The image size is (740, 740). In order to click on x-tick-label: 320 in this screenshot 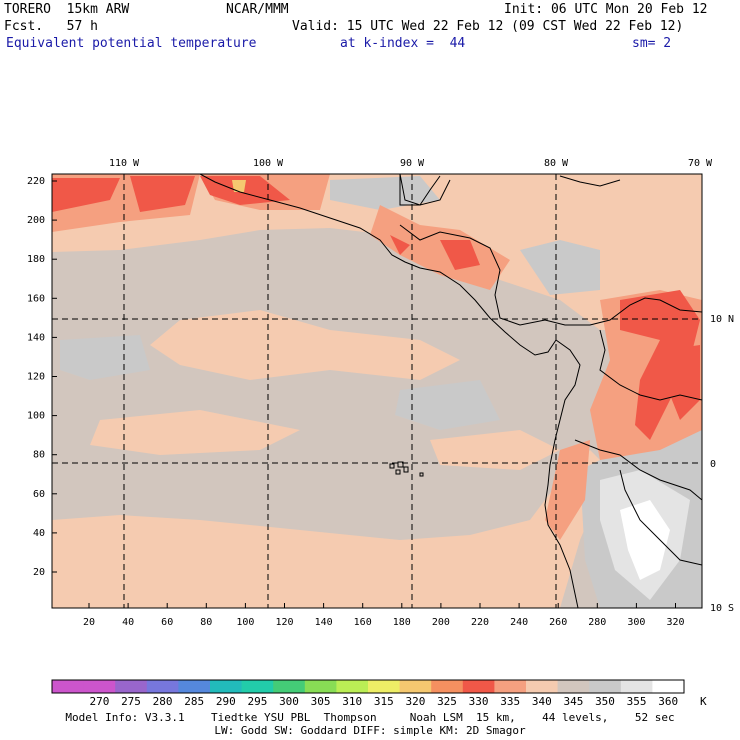, I will do `click(675, 622)`.